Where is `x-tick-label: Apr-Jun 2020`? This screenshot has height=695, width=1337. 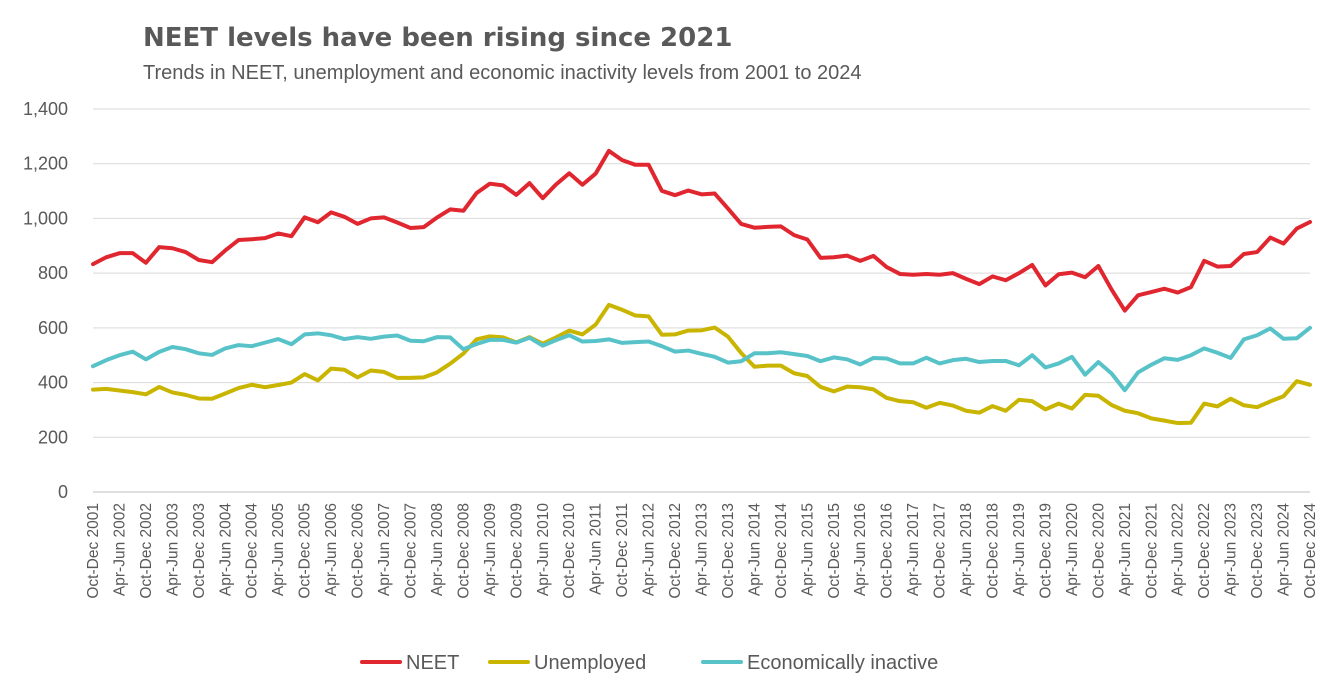
x-tick-label: Apr-Jun 2020 is located at coordinates (1072, 549).